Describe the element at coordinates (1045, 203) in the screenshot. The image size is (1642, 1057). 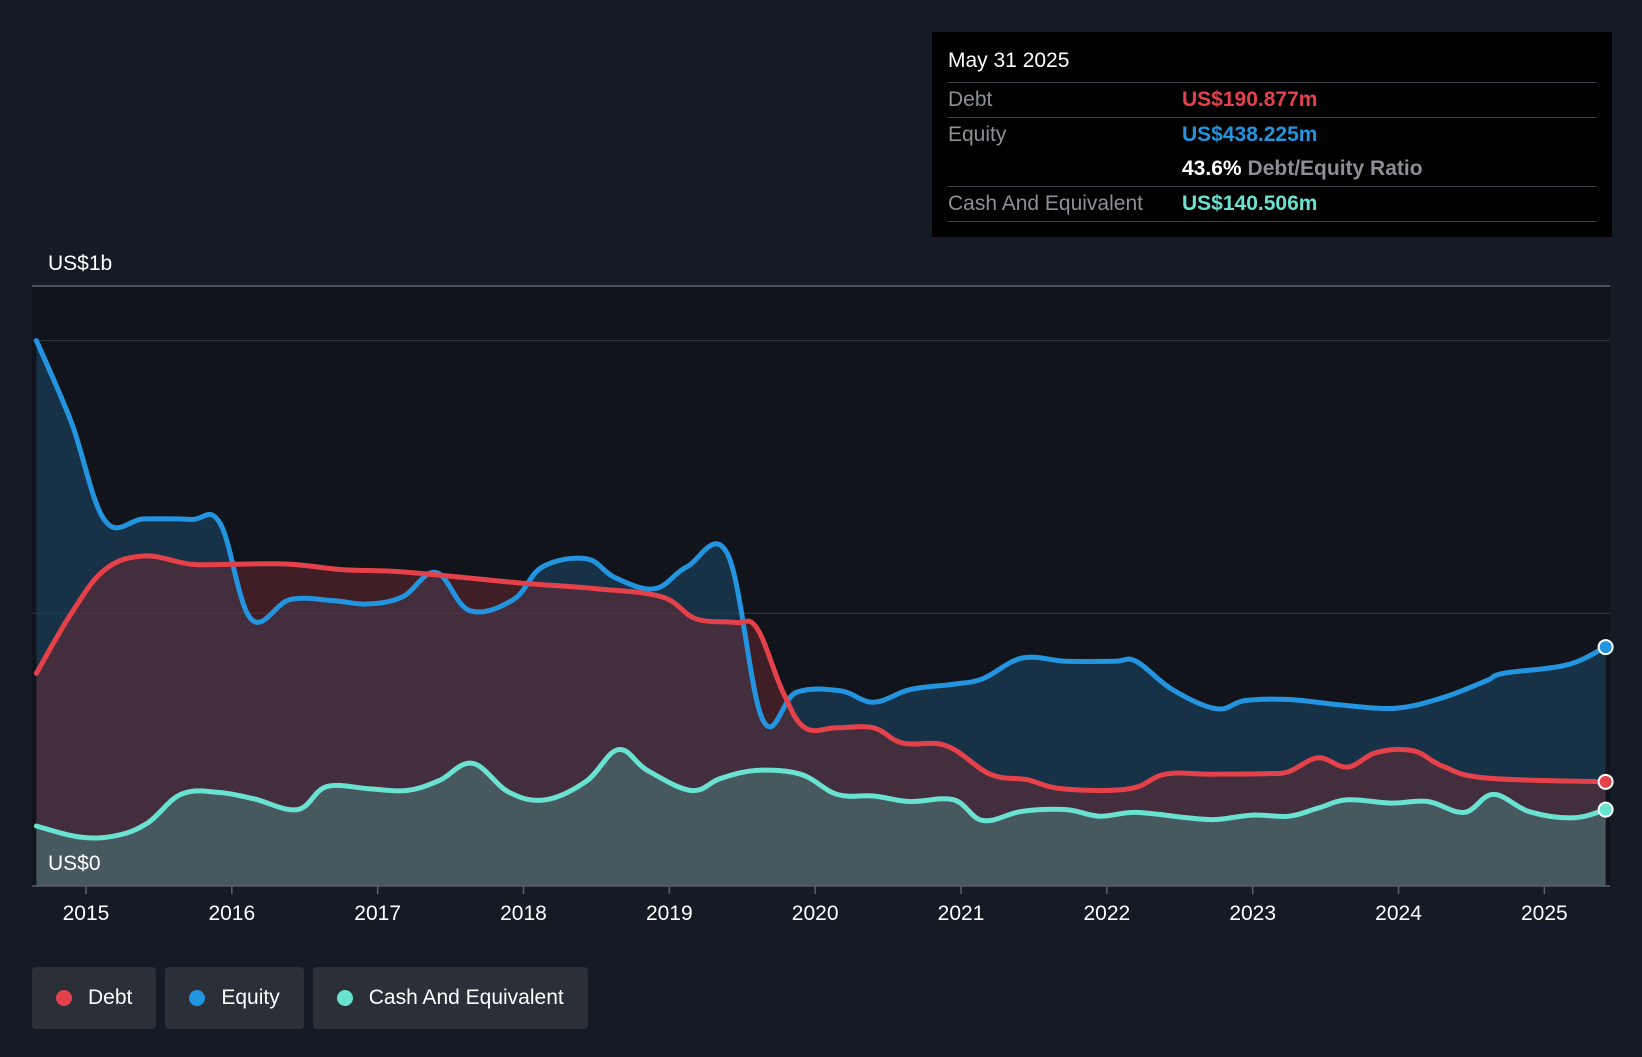
I see `tooltip-cash-label: Cash And Equivalent` at that location.